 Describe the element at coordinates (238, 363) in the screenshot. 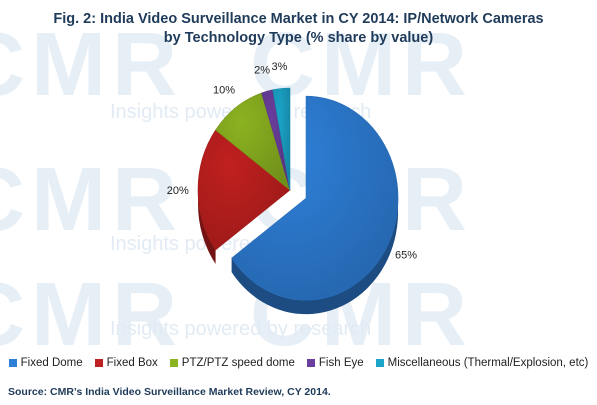

I see `legend-label: PTZ/PTZ speed dome` at that location.